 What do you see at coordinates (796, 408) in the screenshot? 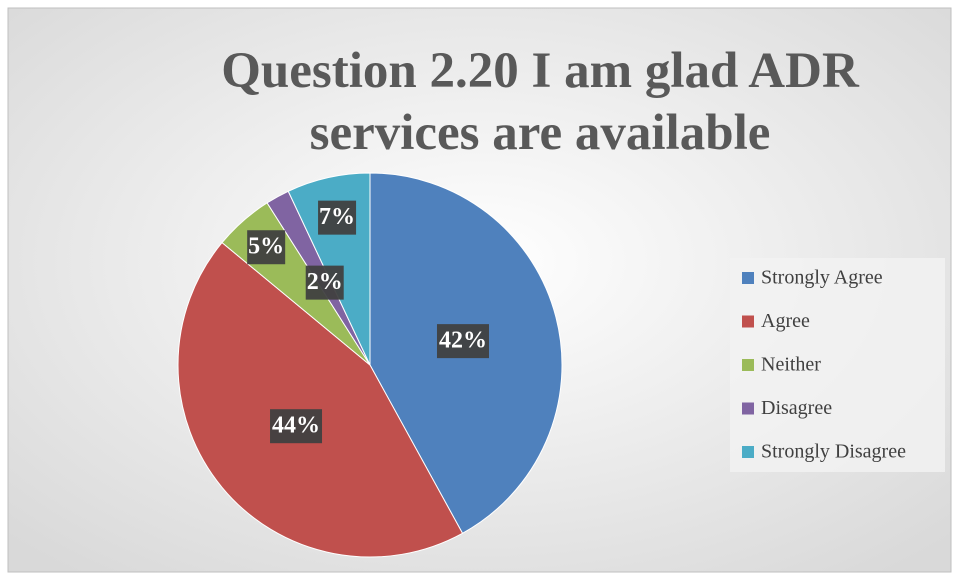
I see `legend-label: Disagree` at bounding box center [796, 408].